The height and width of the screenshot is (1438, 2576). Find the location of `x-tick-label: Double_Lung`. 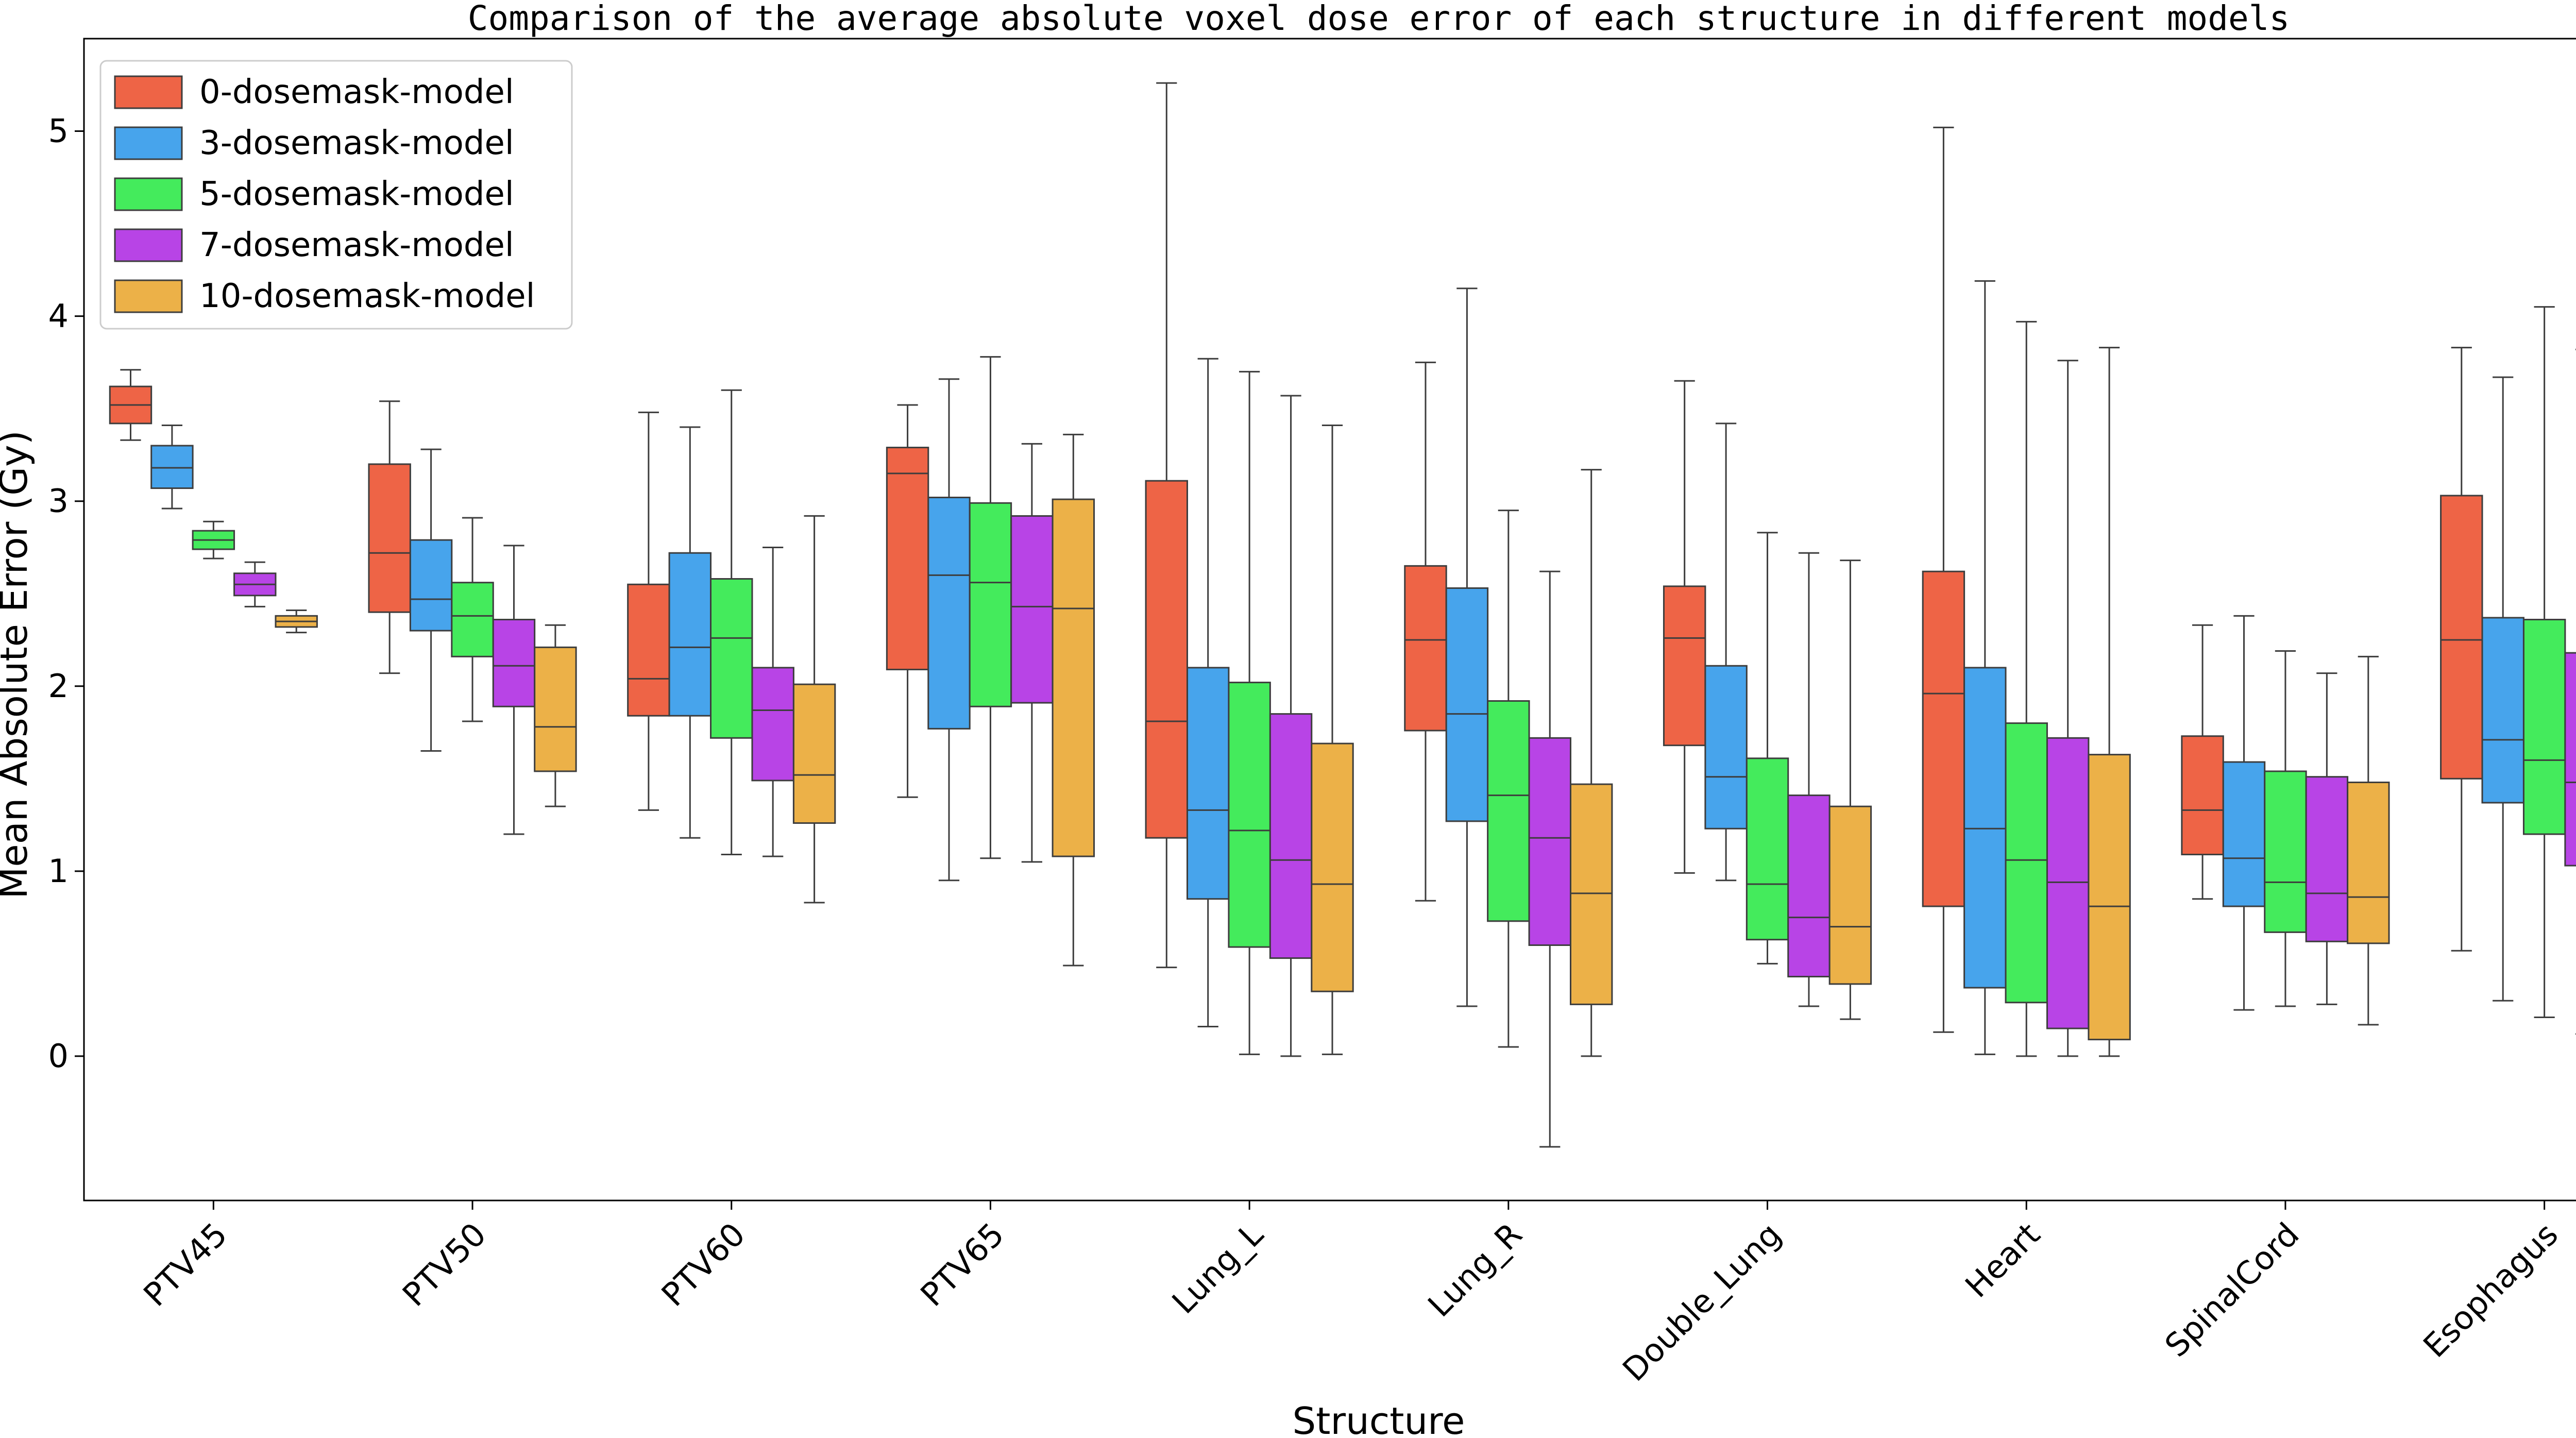

x-tick-label: Double_Lung is located at coordinates (1701, 1302).